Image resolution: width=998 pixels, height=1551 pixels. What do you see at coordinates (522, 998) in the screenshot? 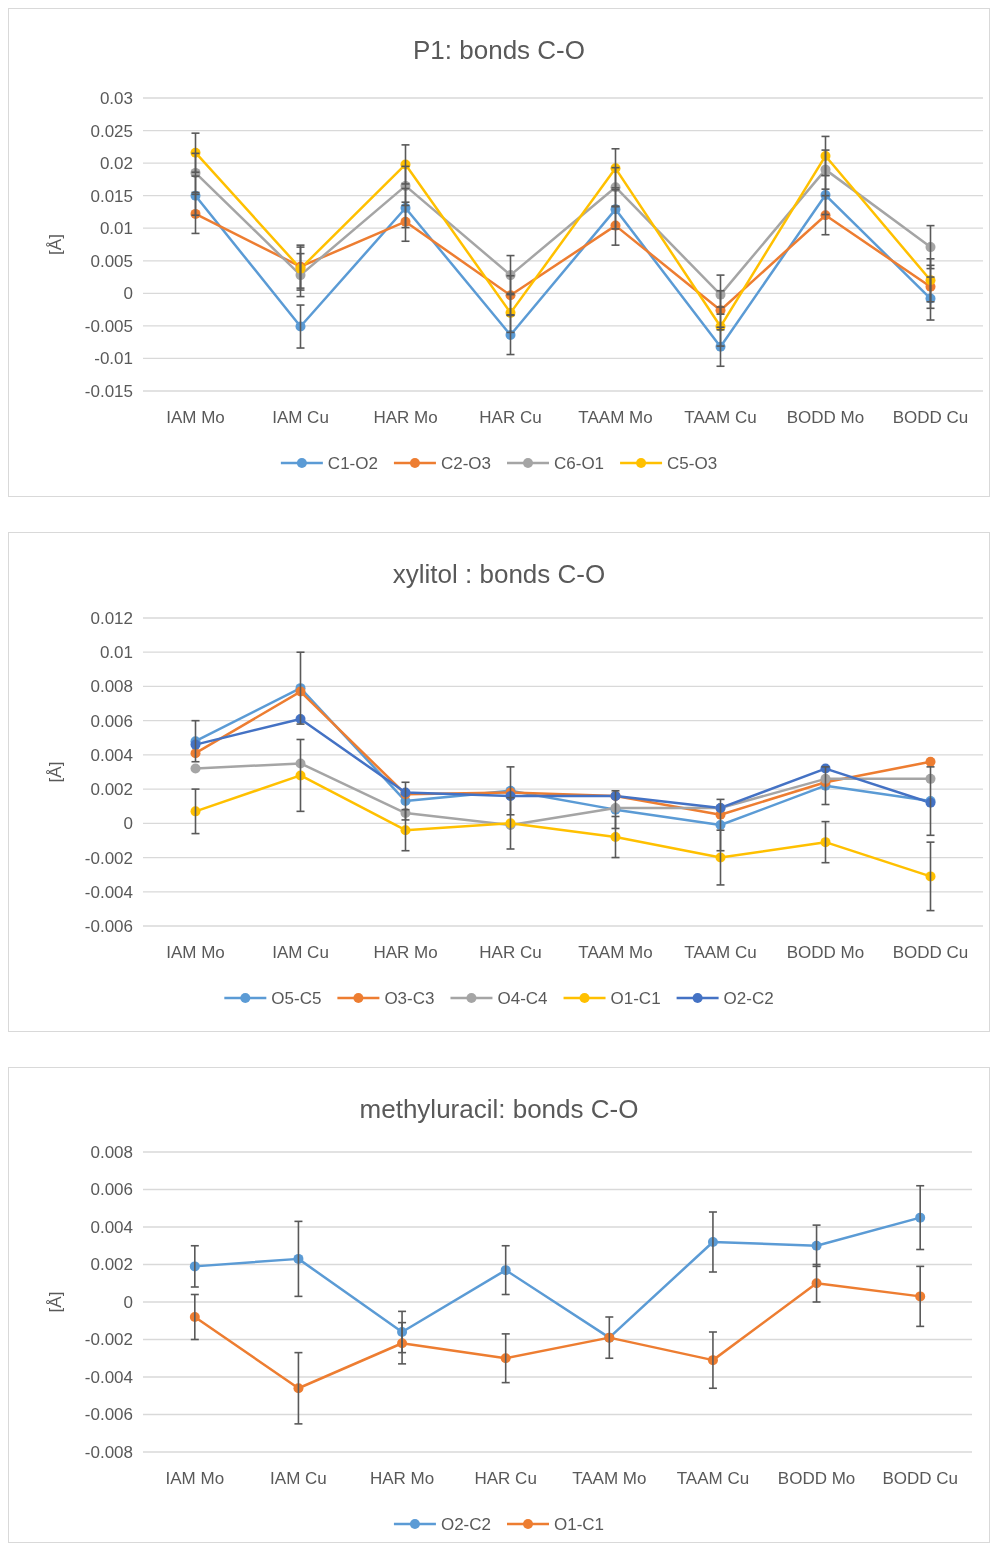
I see `legend-label: O4-C4` at bounding box center [522, 998].